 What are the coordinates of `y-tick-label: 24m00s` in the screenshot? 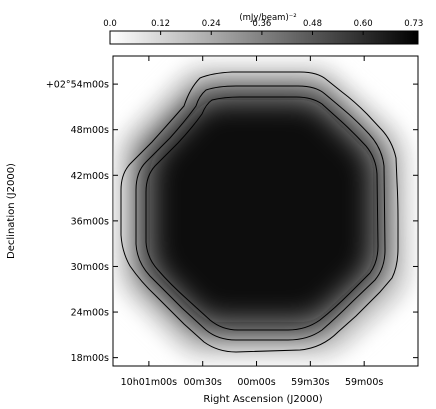 It's located at (90, 313).